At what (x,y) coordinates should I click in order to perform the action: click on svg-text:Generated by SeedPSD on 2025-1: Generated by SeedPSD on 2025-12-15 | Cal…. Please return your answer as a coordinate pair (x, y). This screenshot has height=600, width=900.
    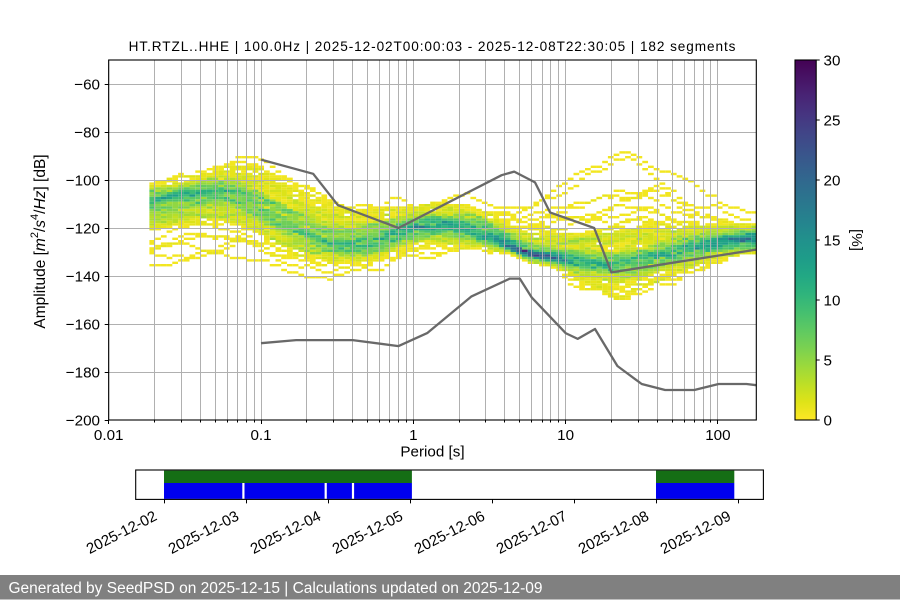
    Looking at the image, I should click on (276, 588).